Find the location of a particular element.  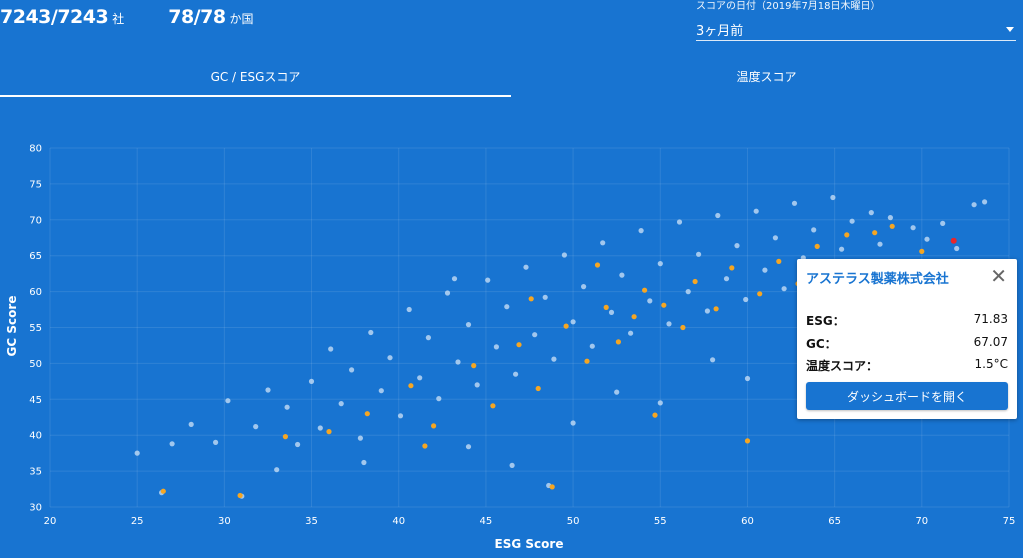

gc-row: GC： 67.07 is located at coordinates (907, 343).